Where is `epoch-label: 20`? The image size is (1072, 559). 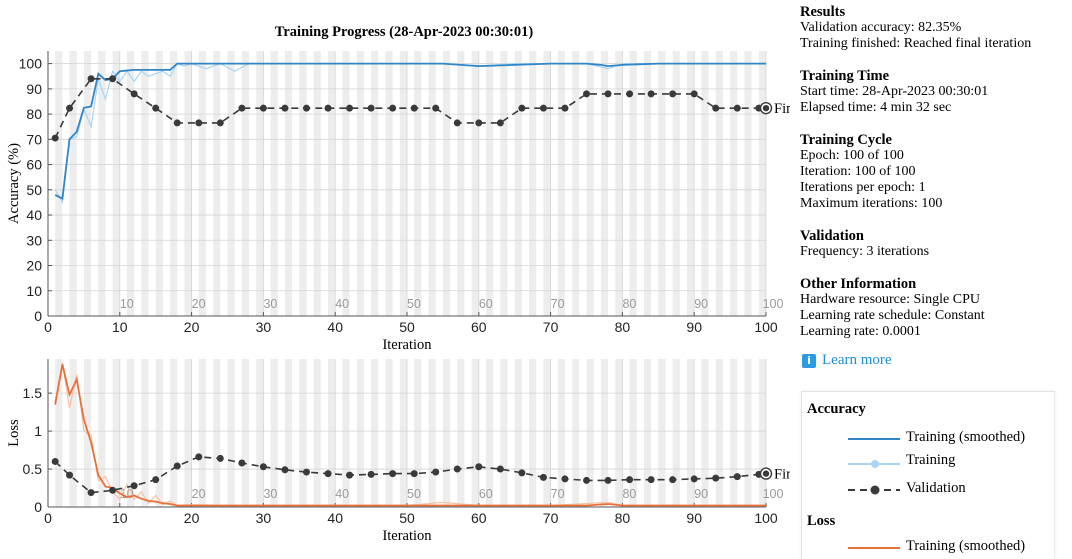
epoch-label: 20 is located at coordinates (199, 494).